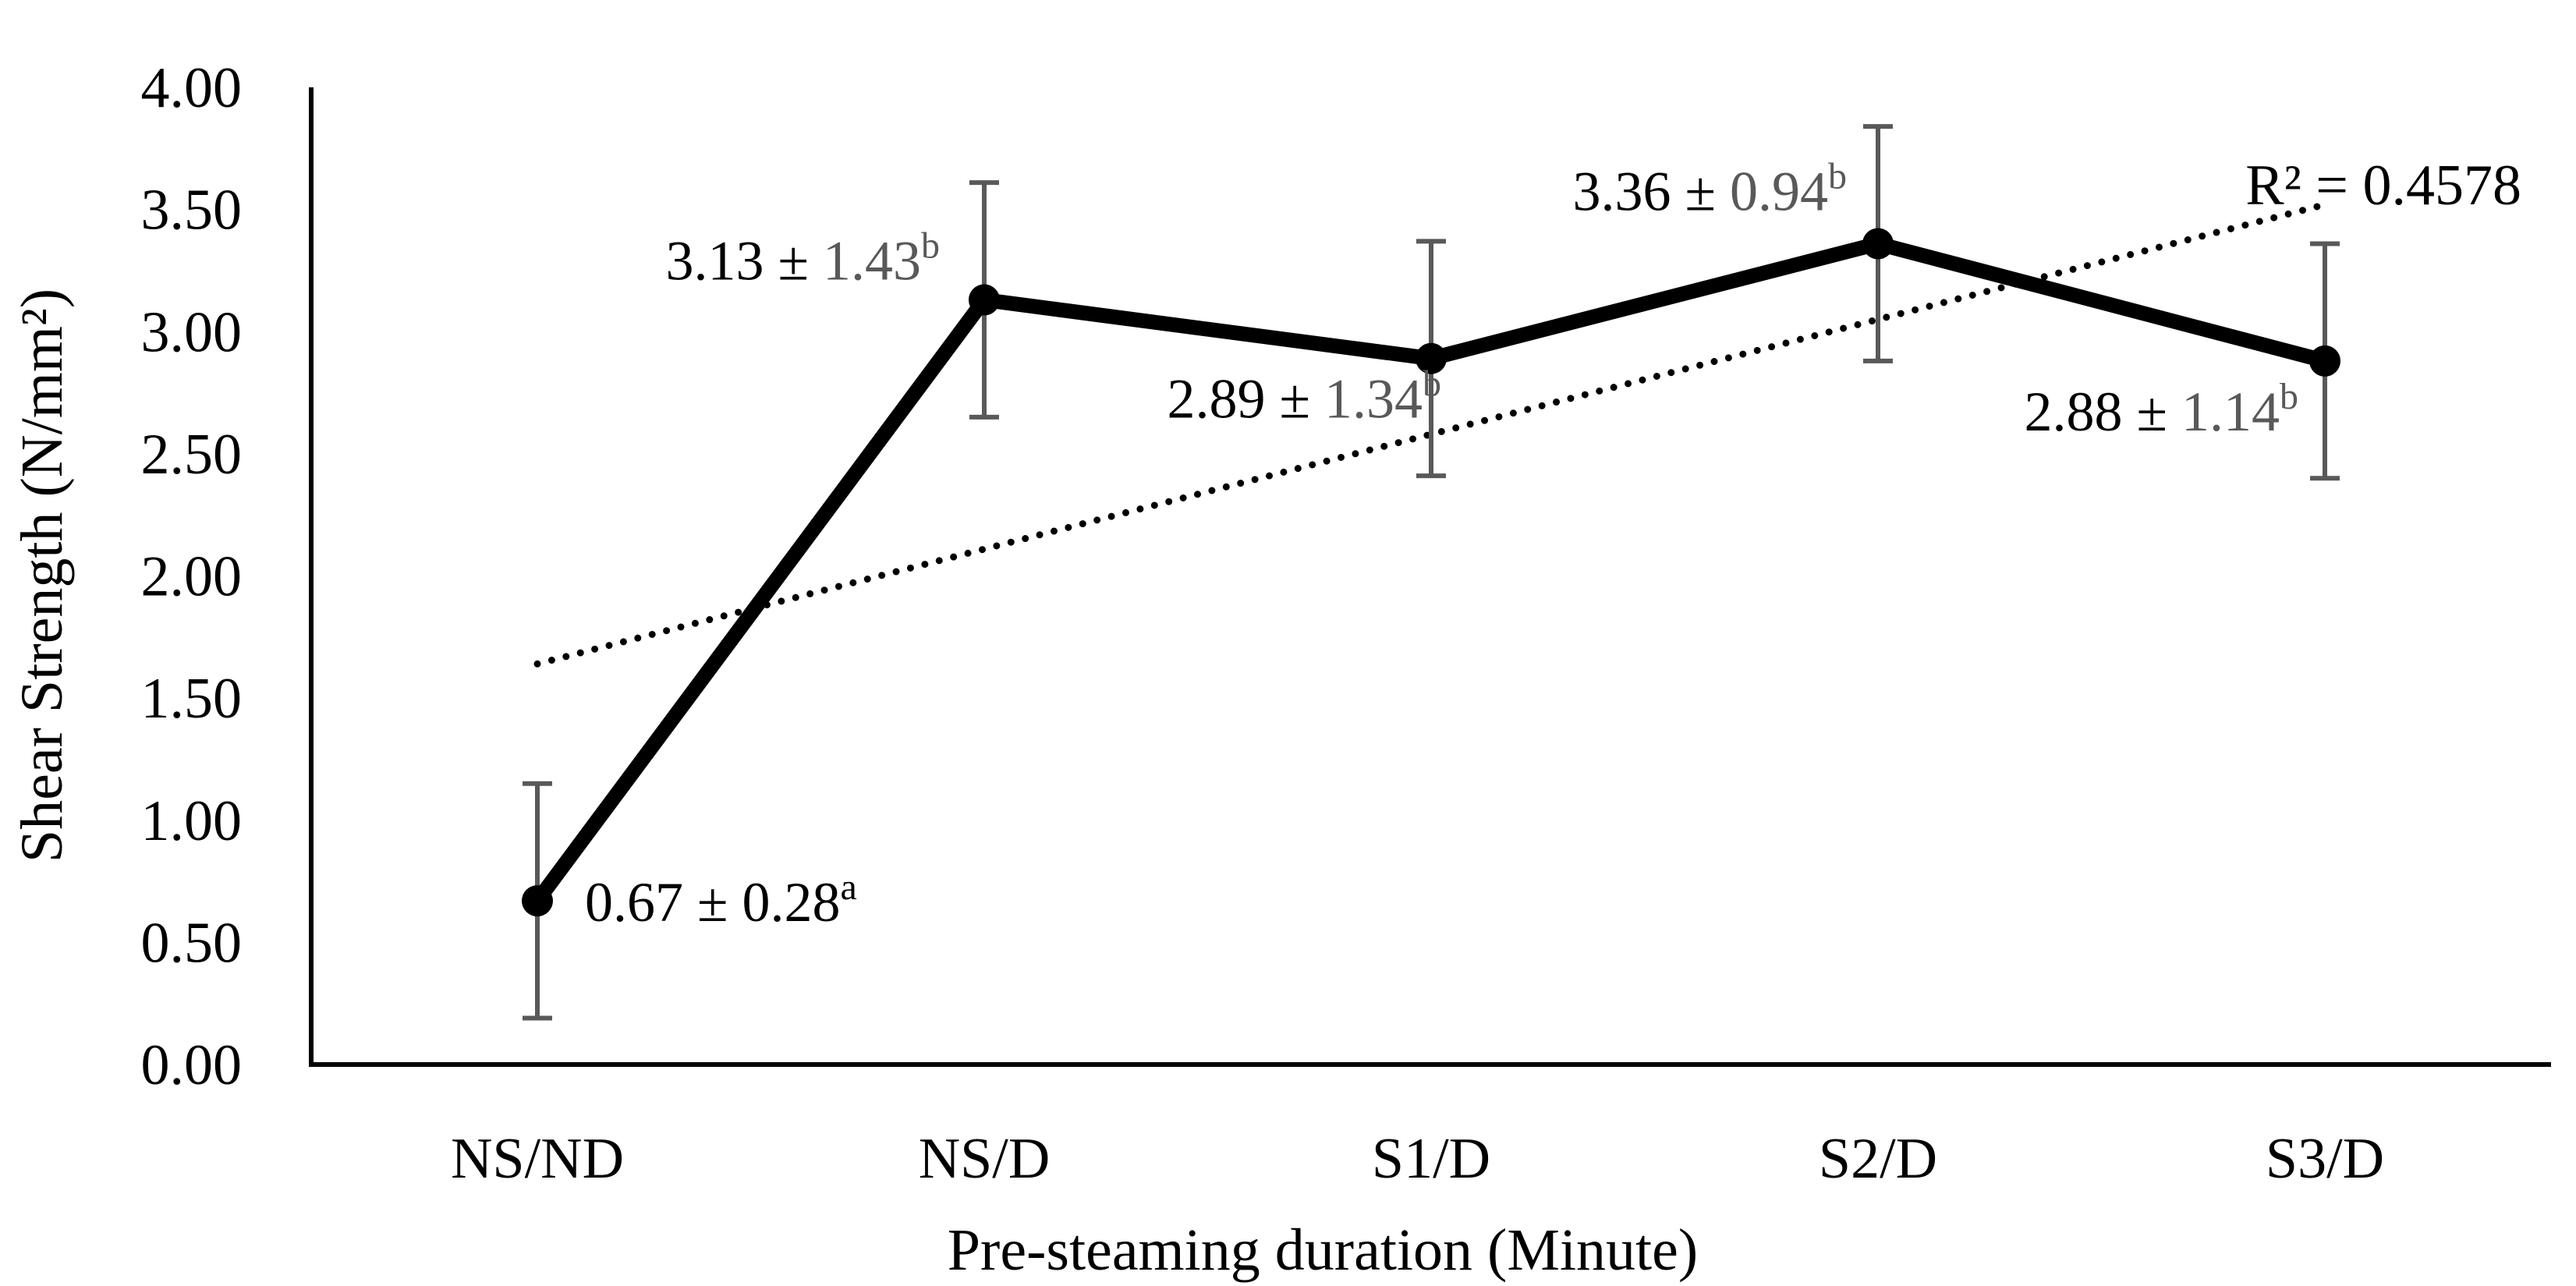  Describe the element at coordinates (192, 821) in the screenshot. I see `y-tick-label: 1.00` at that location.